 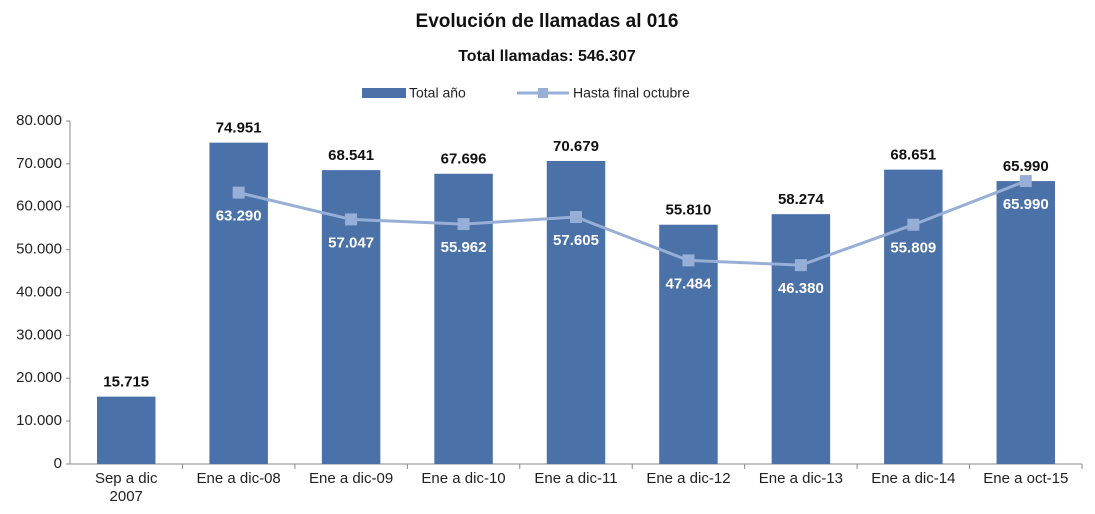 I want to click on y-tick-label: 60.000, so click(x=39, y=206).